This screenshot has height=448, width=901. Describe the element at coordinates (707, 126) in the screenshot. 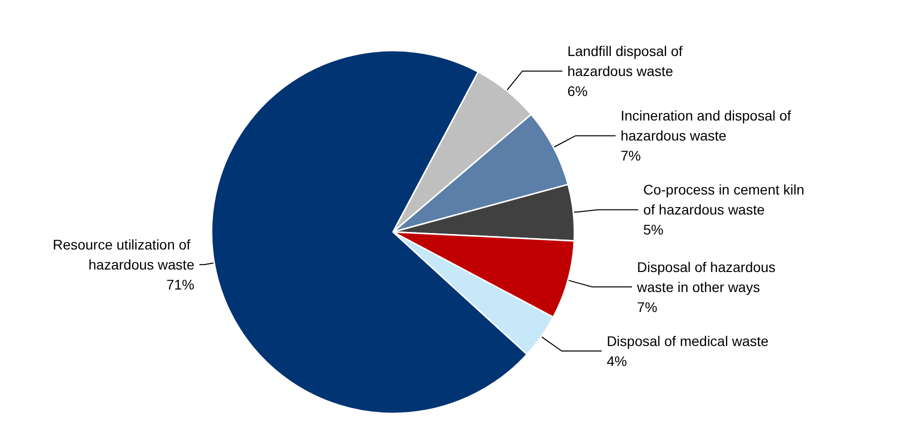

I see `slice-label: Incineration and disposal of hazardous waste` at that location.